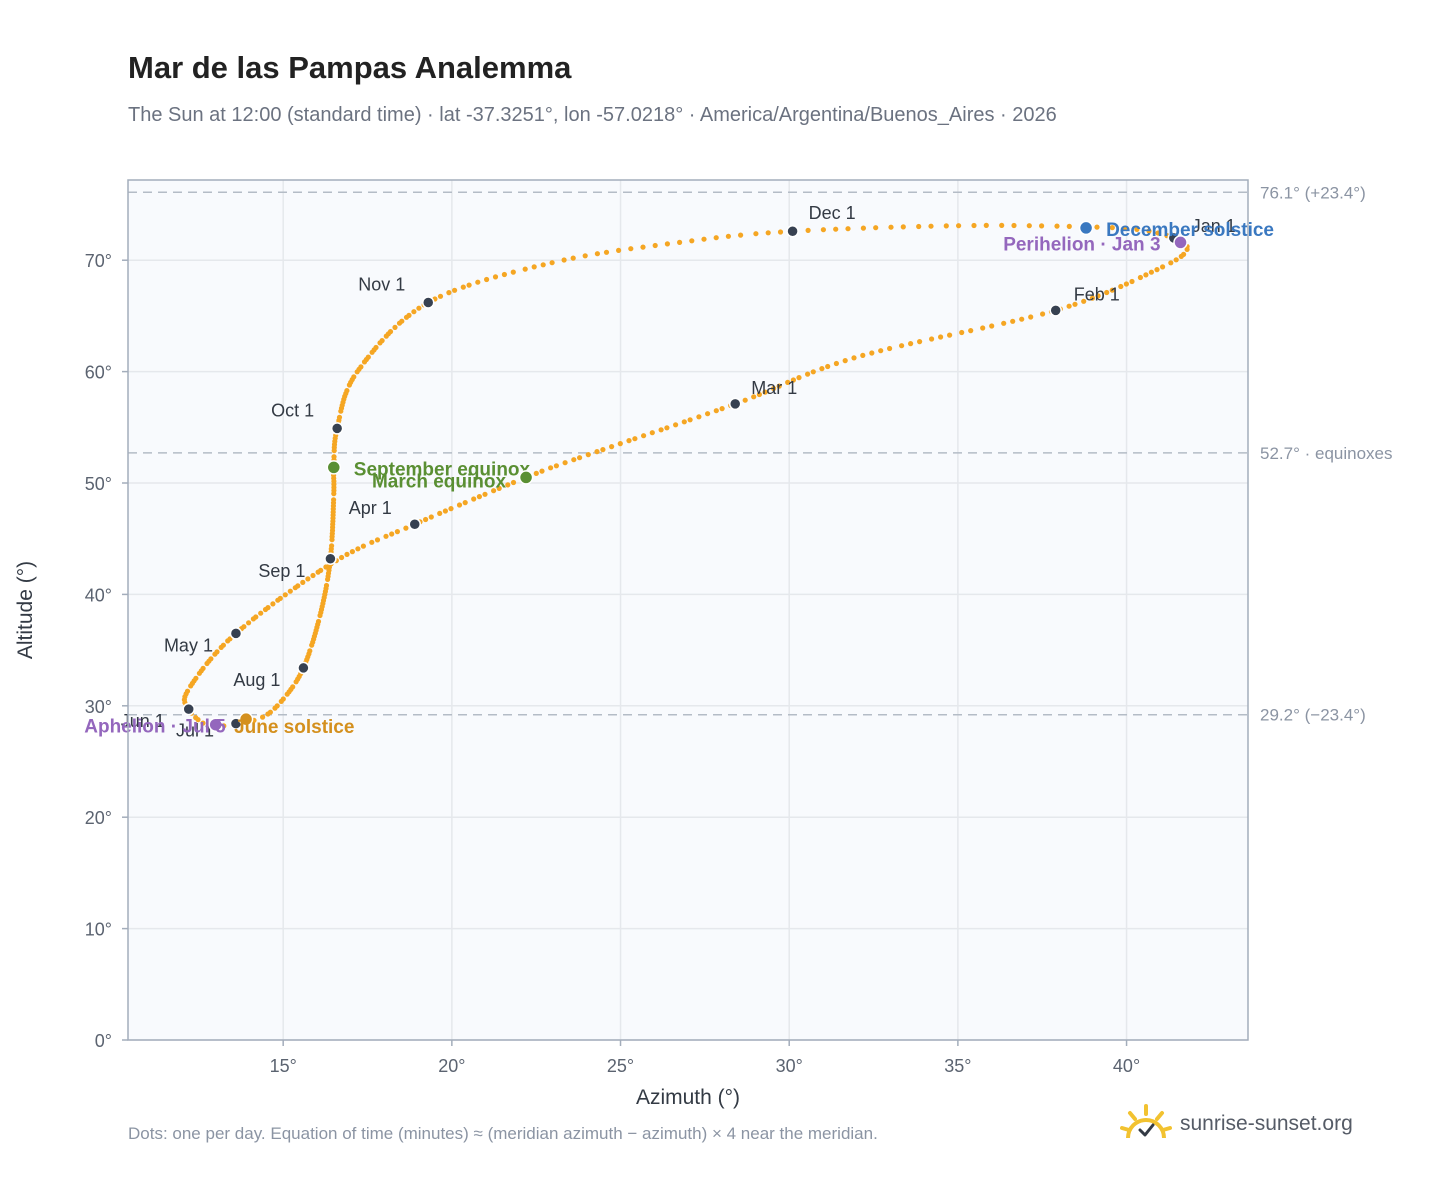 This screenshot has height=1188, width=1448. What do you see at coordinates (143, 721) in the screenshot?
I see `month-label: Jun 1` at bounding box center [143, 721].